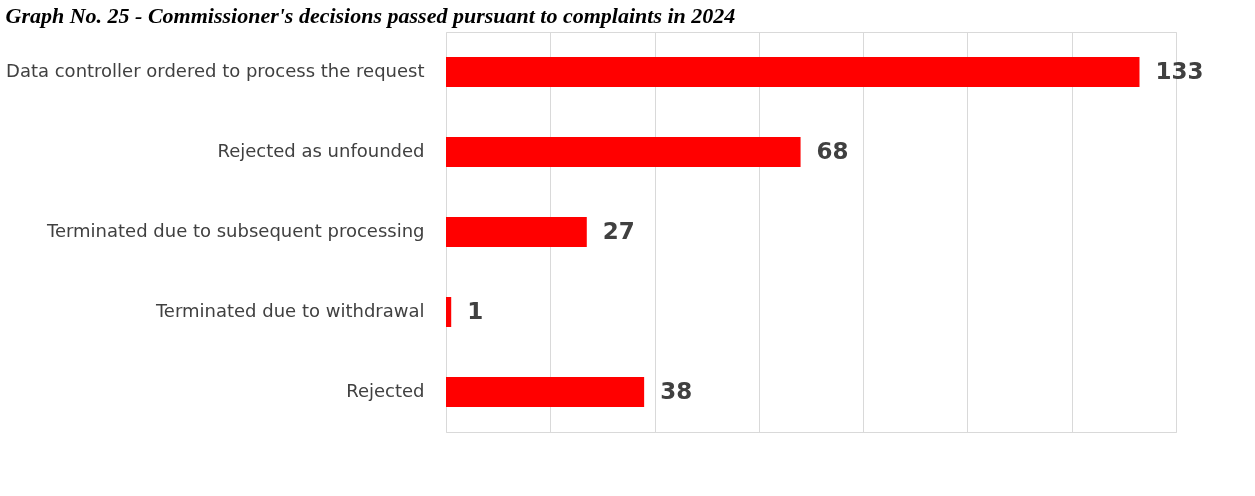  I want to click on chart-title: Graph No. 25 - Commissioner's decisions passed pursuant to complaints in 2024, so click(370, 15).